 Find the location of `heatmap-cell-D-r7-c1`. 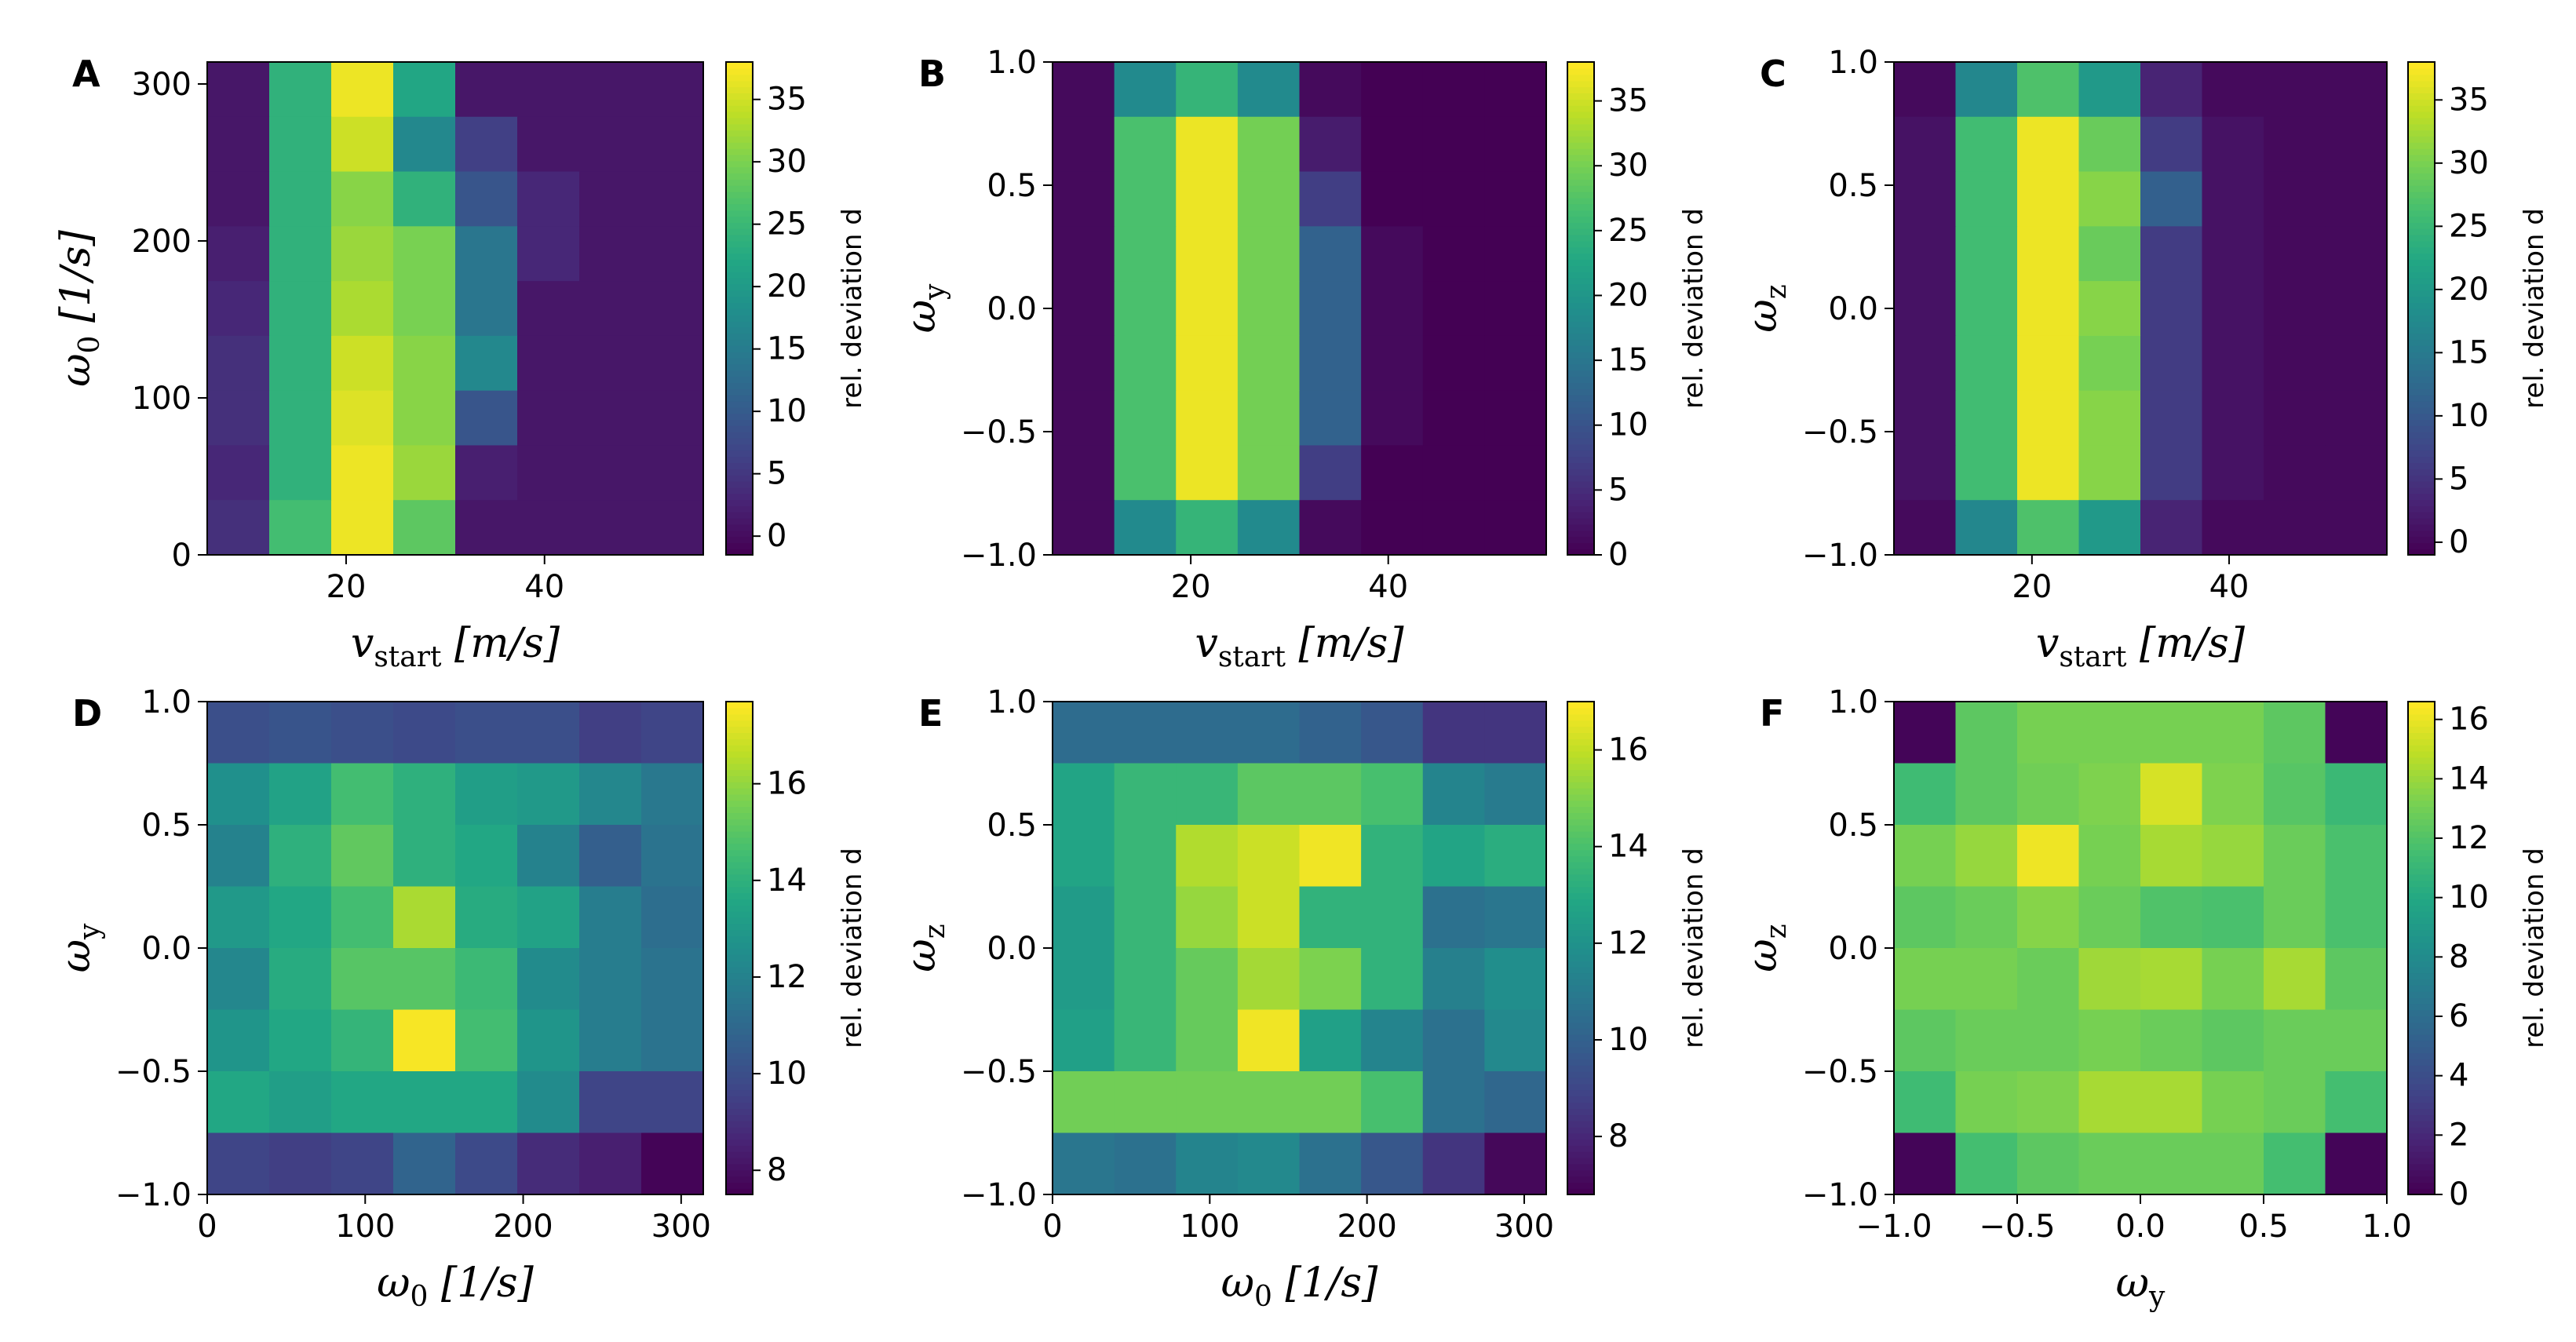

heatmap-cell-D-r7-c1 is located at coordinates (300, 1164).